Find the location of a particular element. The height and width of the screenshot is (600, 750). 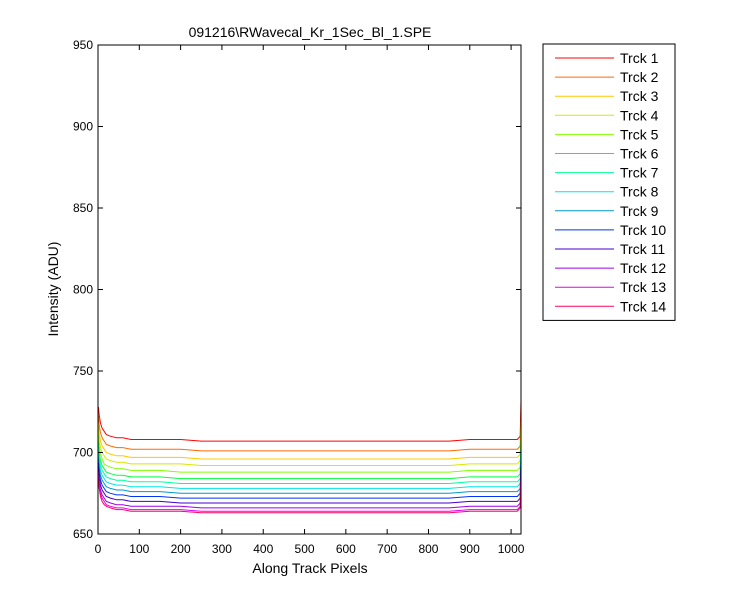

legend-label: Trck 1 is located at coordinates (639, 58).